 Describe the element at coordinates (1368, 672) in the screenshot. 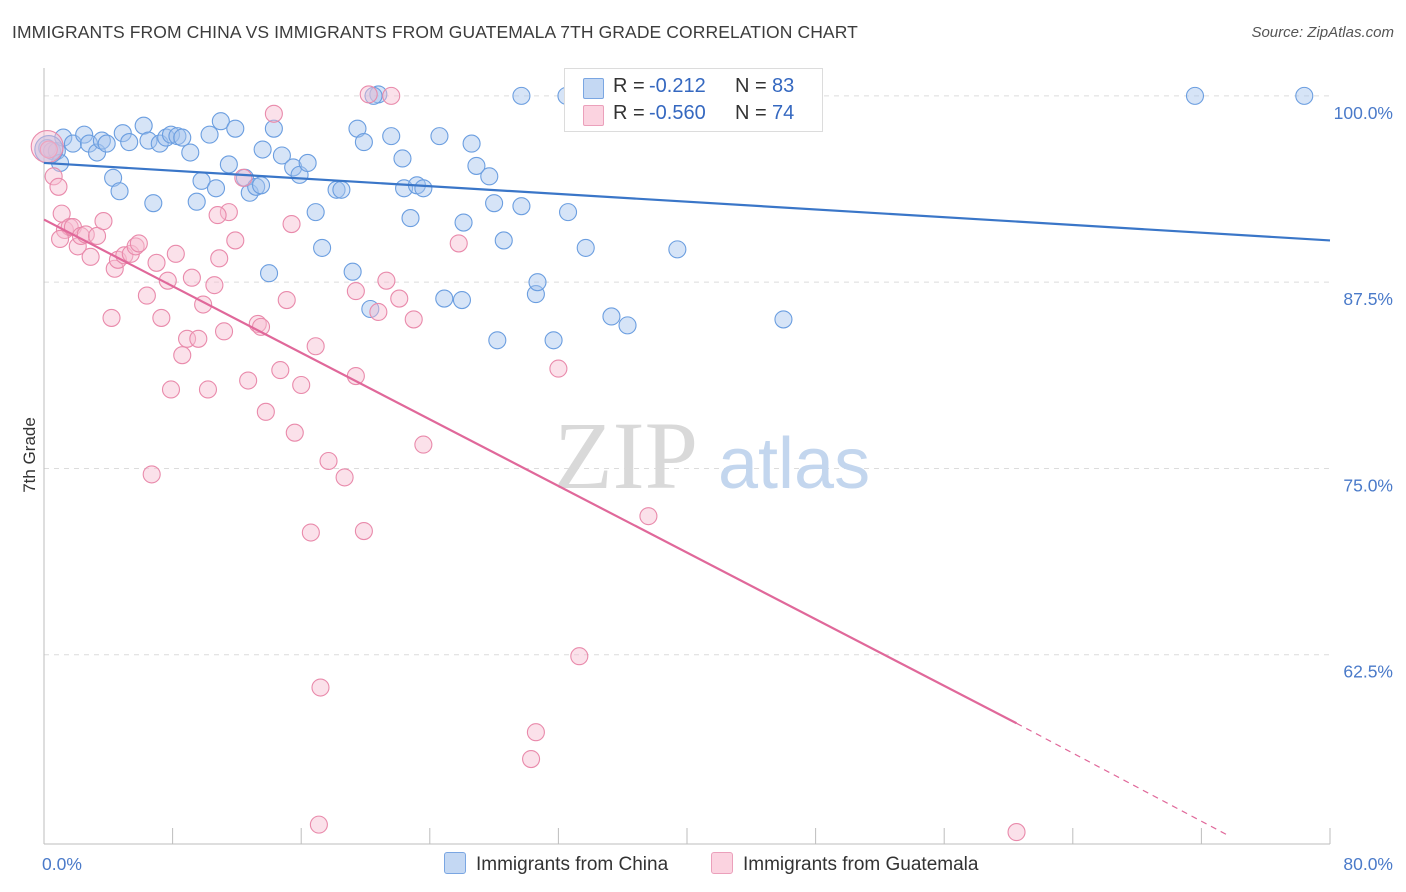

I see `y-tick-label: 62.5%` at that location.